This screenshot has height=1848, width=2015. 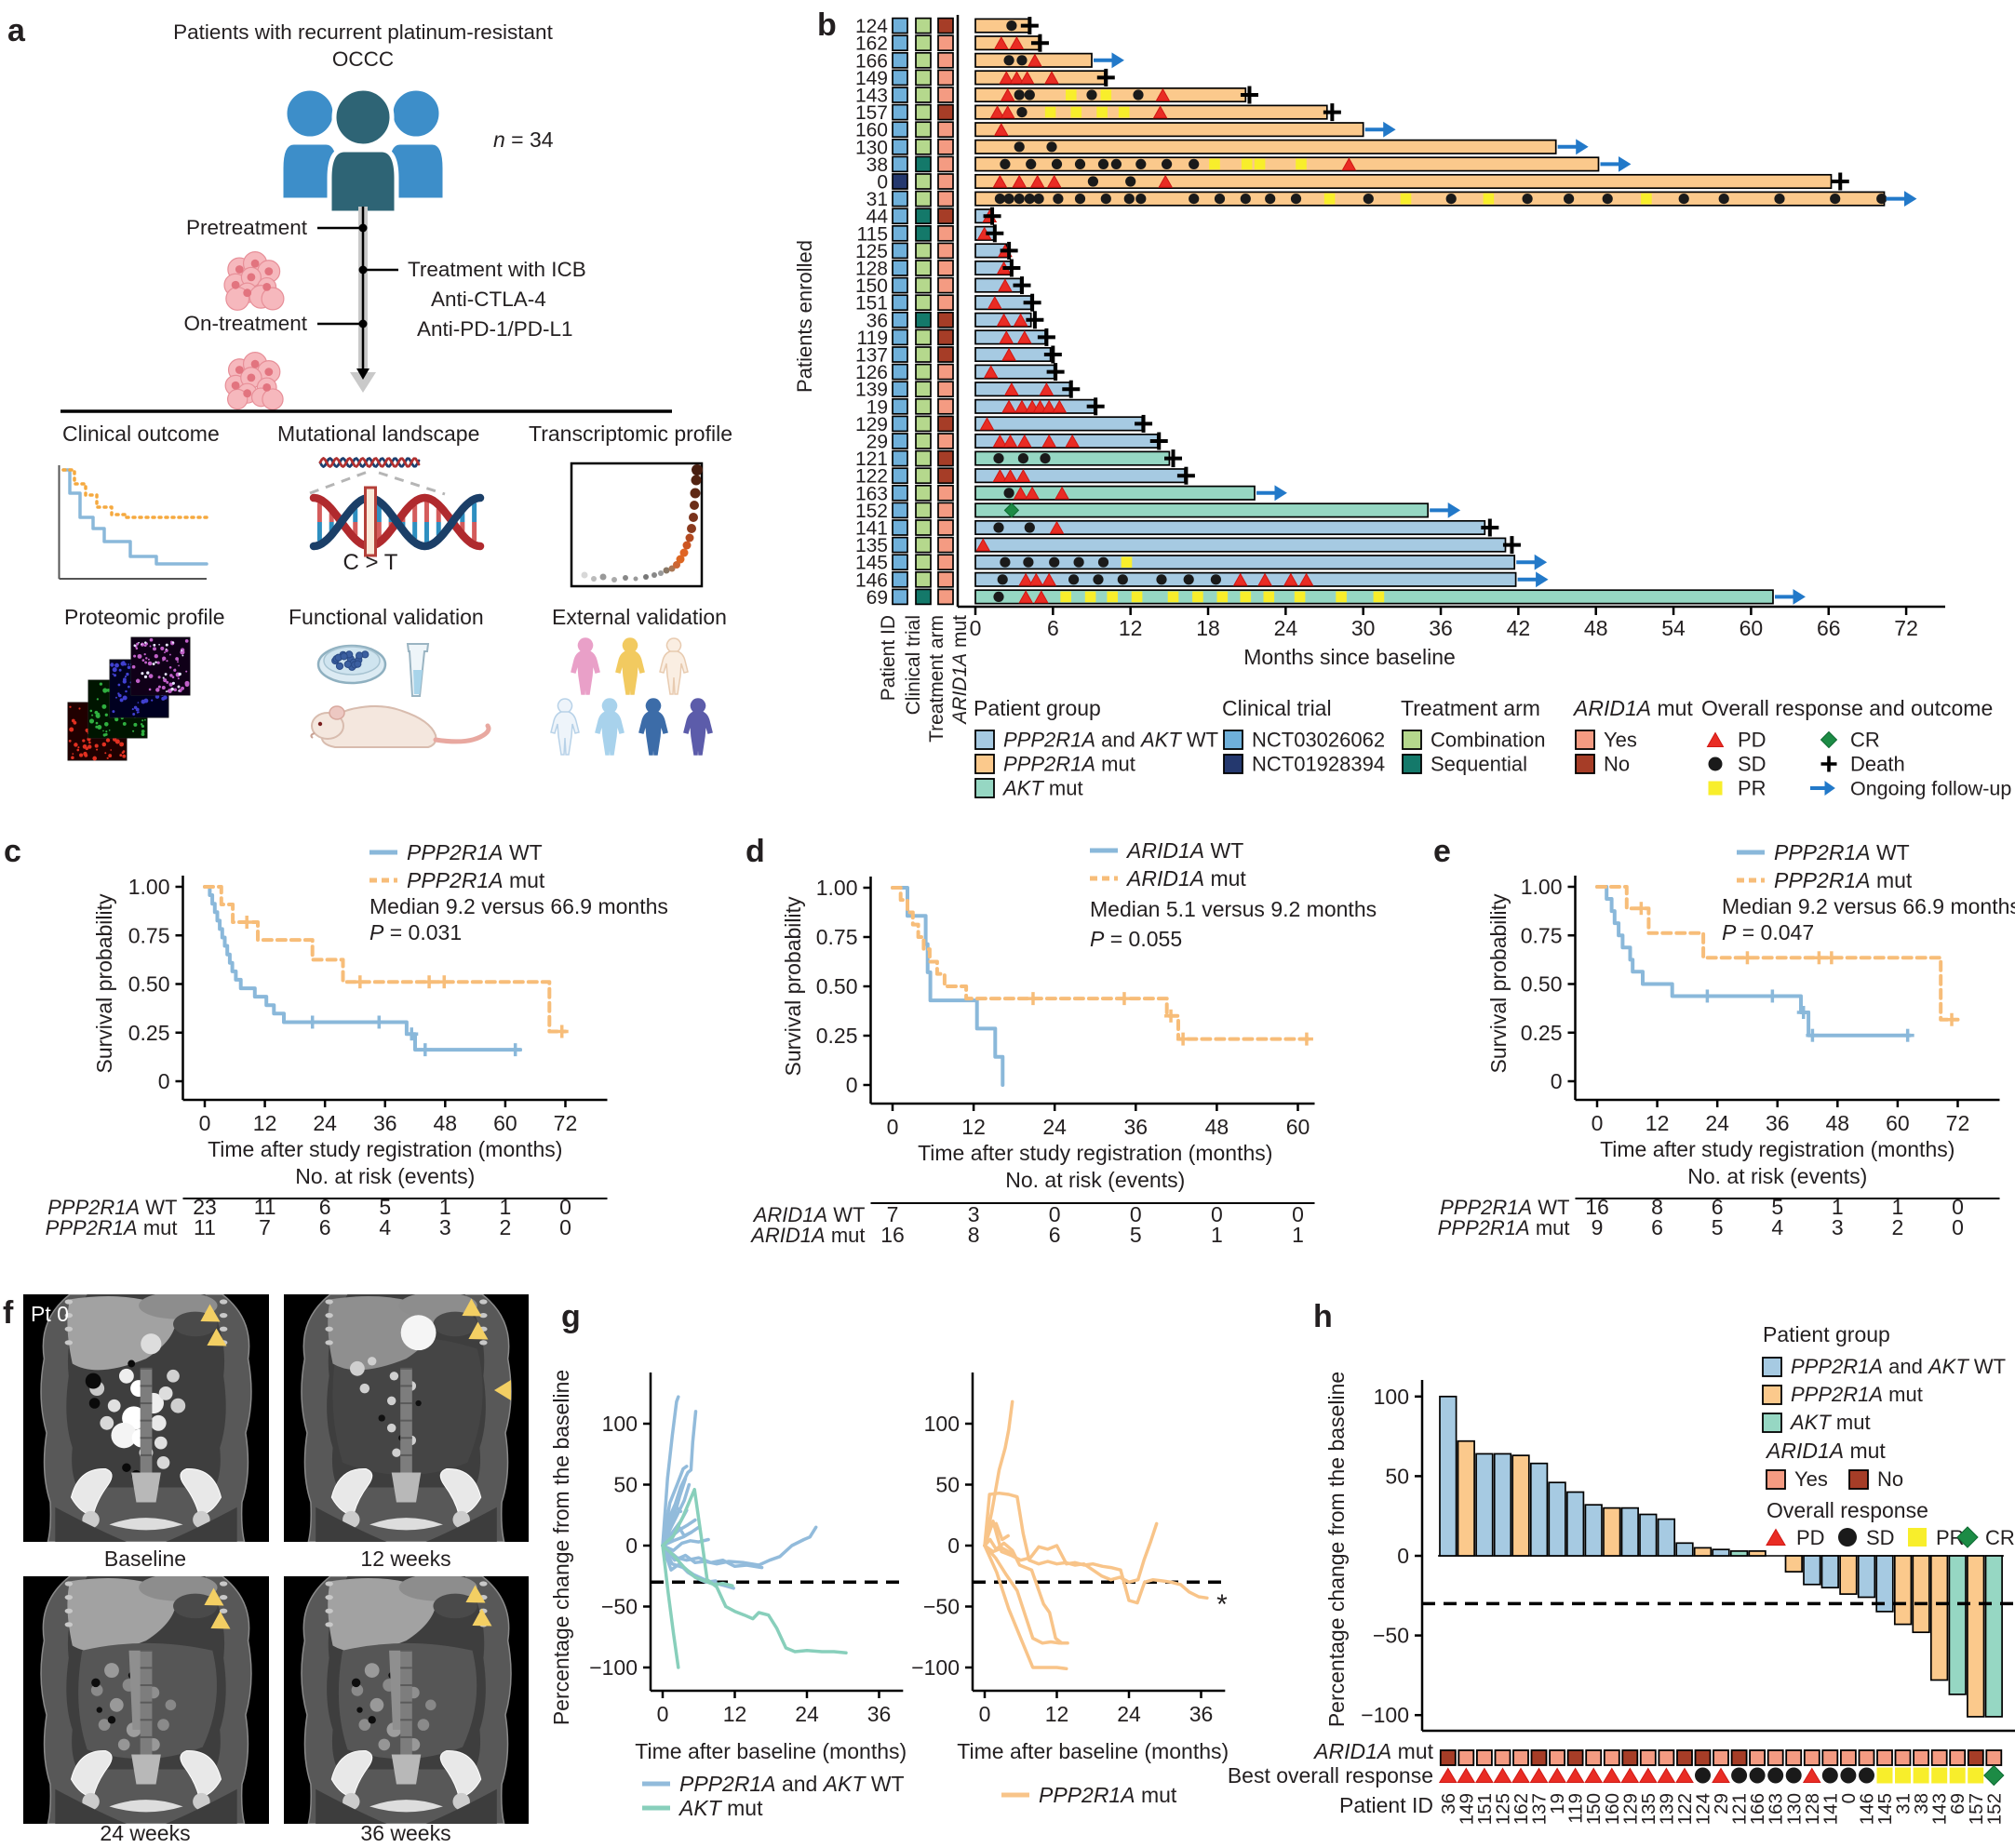 I want to click on svg-text: Best overall response, so click(x=1330, y=1775).